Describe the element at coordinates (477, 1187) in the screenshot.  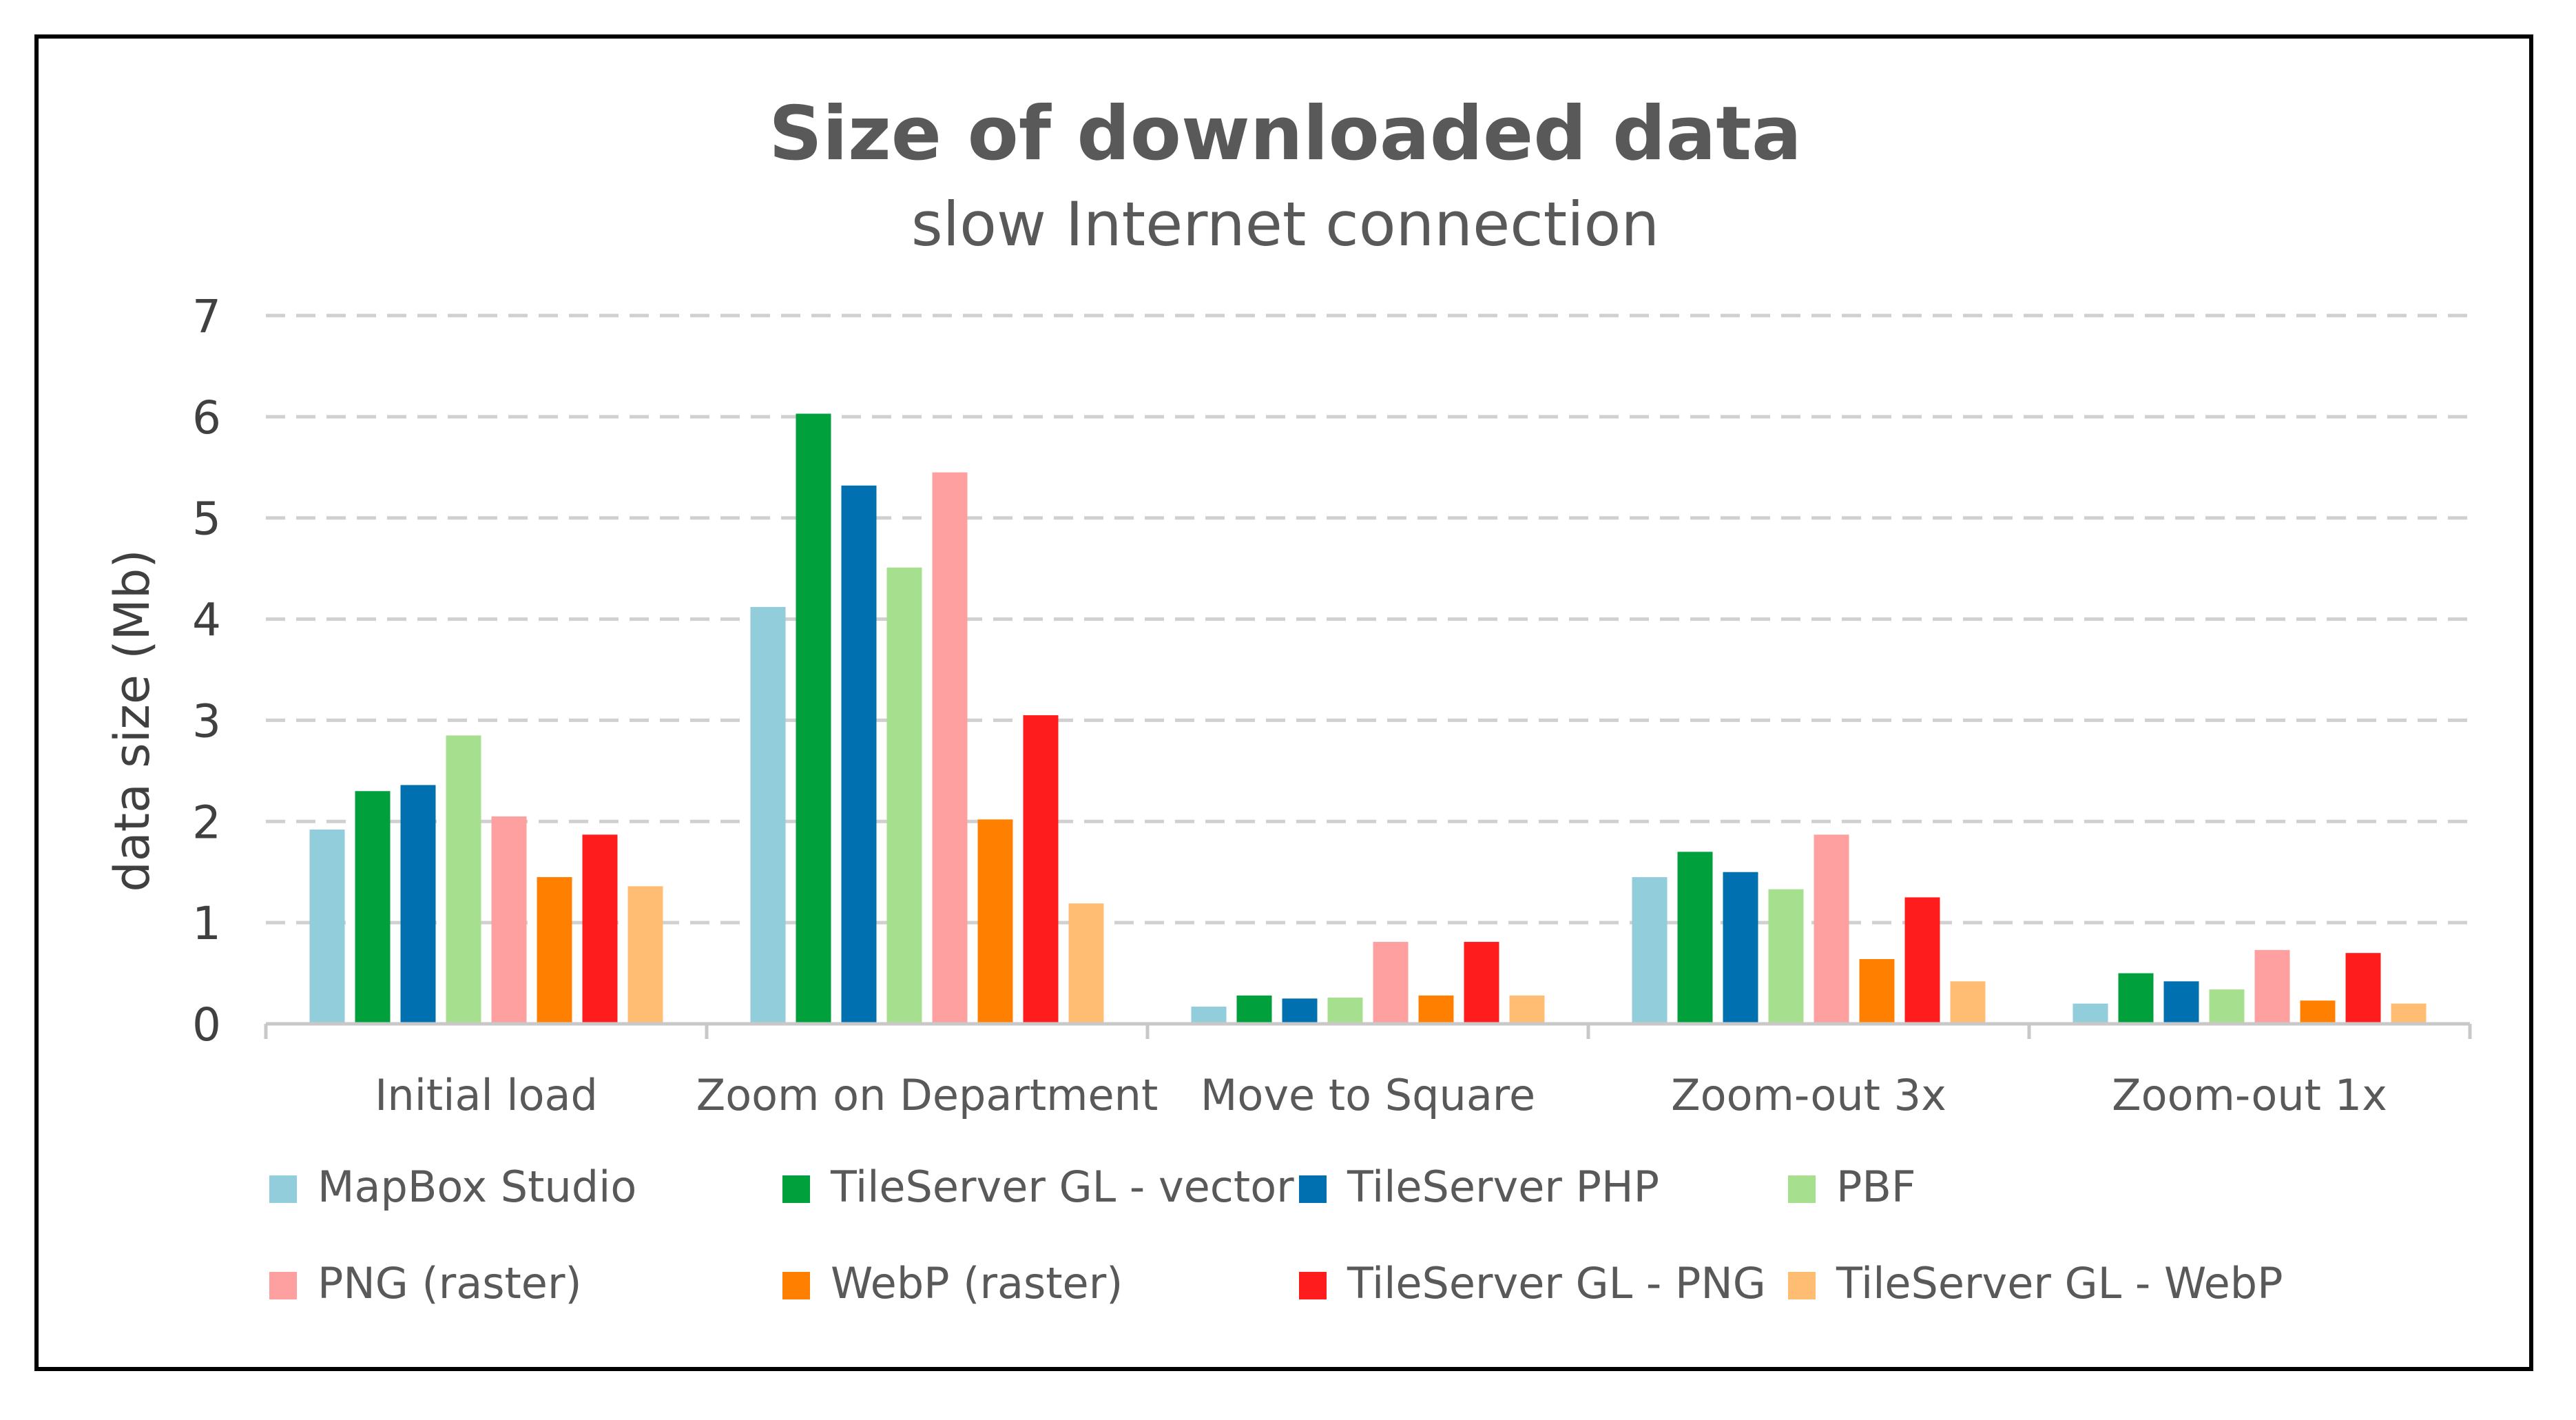
I see `legend-label: MapBox Studio` at that location.